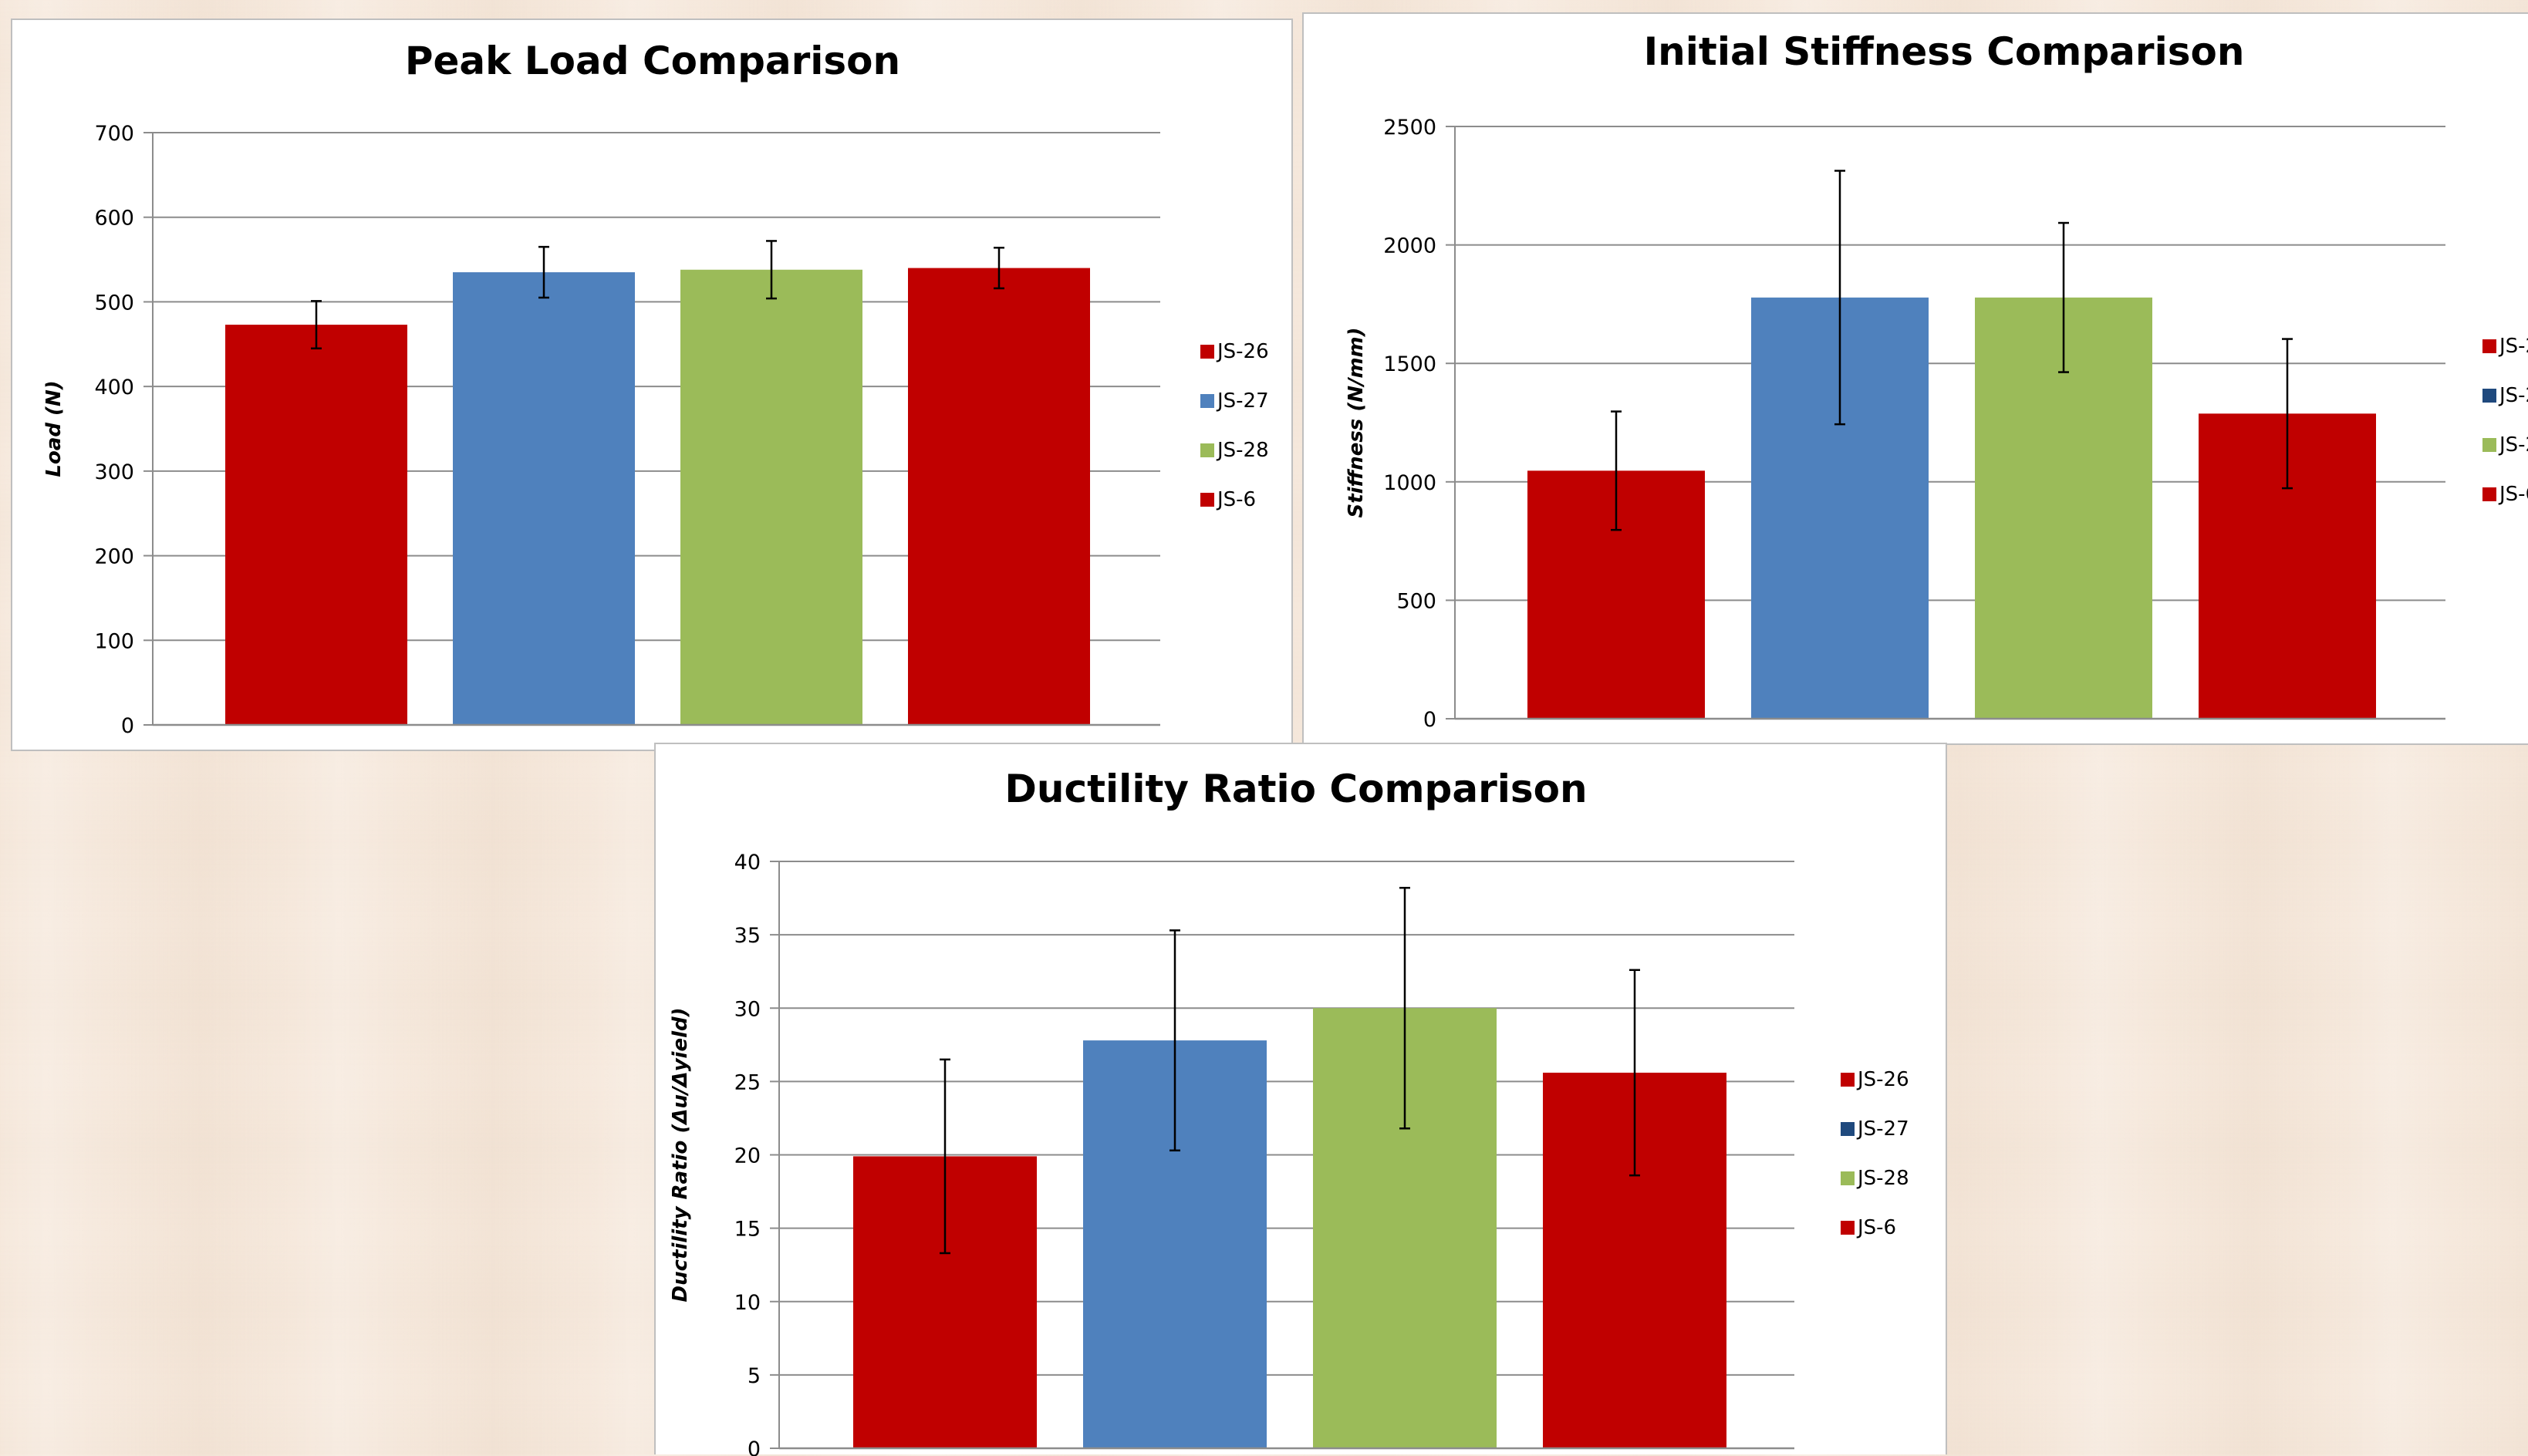 The image size is (2528, 1456). Describe the element at coordinates (54, 429) in the screenshot. I see `y-axis-label: Load (N)` at that location.